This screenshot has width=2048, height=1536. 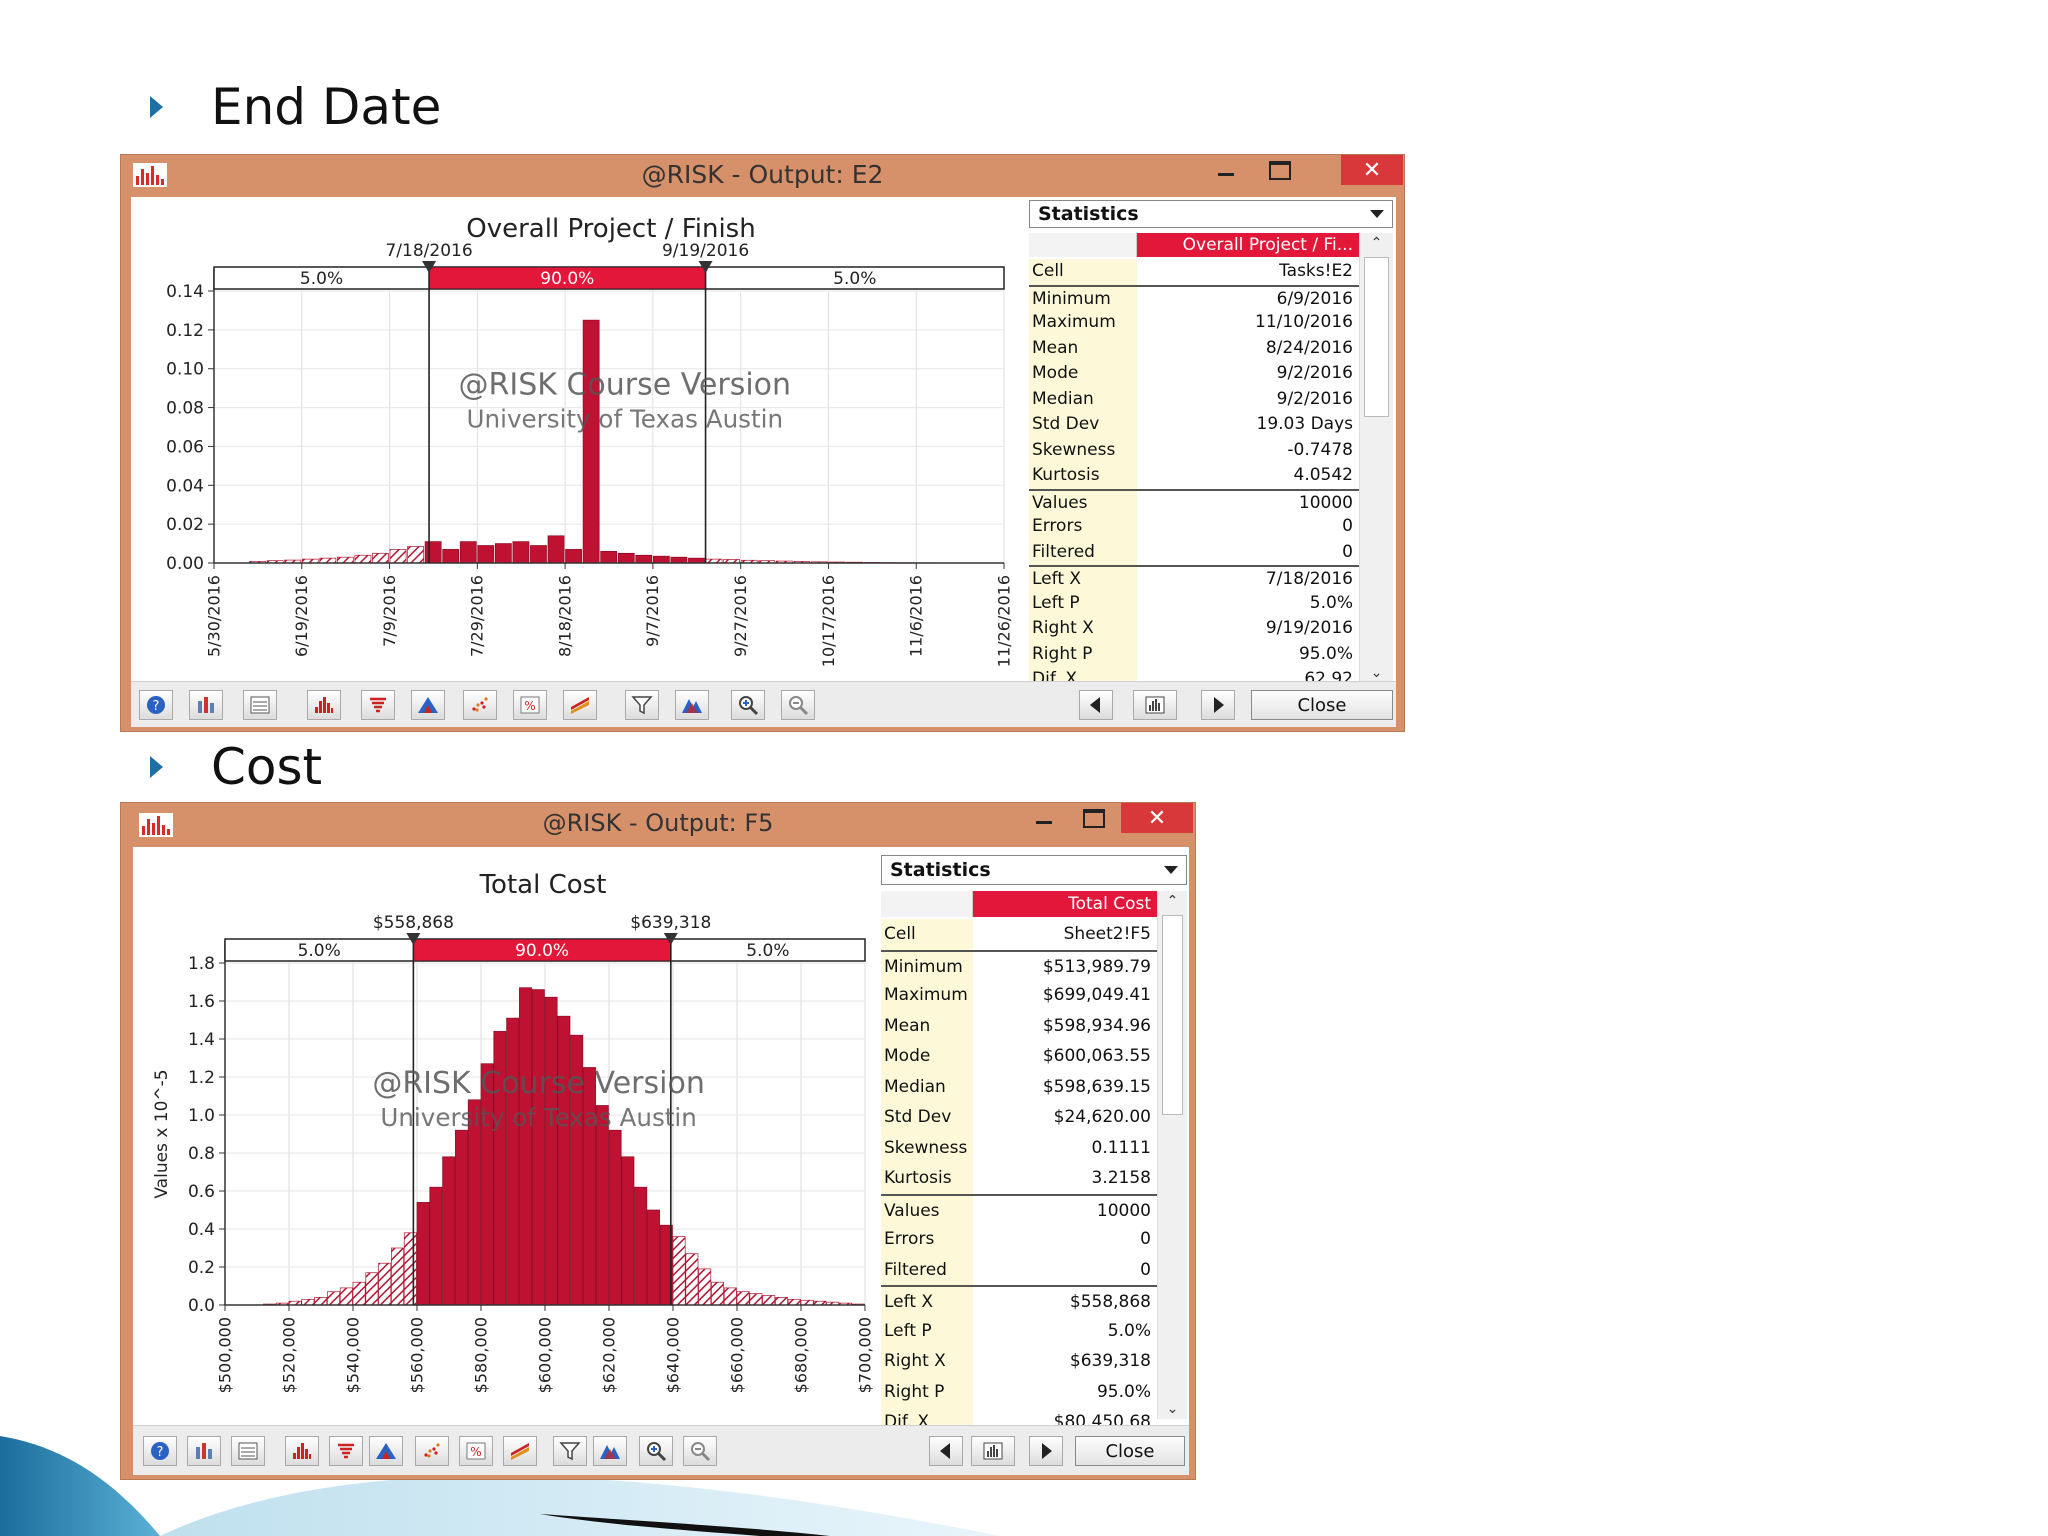 What do you see at coordinates (1194, 348) in the screenshot?
I see `stats-row-mean: Mean 8/24/2016` at bounding box center [1194, 348].